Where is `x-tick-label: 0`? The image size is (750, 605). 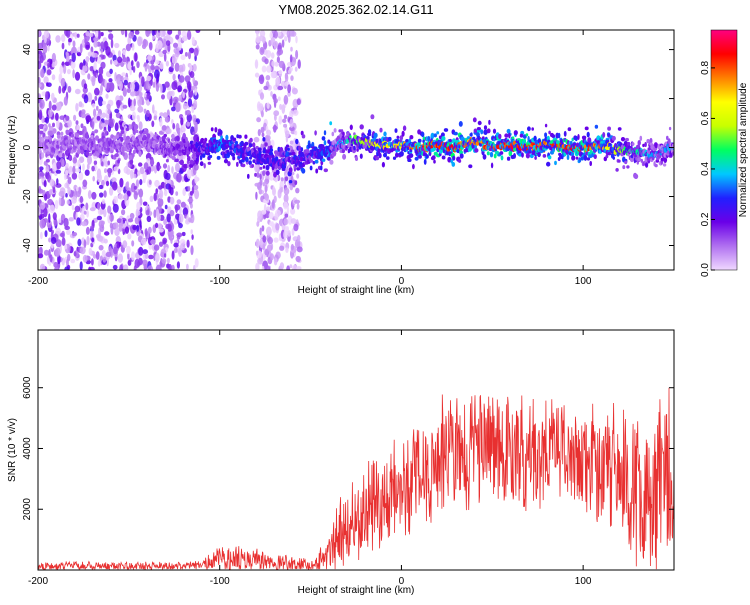
x-tick-label: 0 is located at coordinates (402, 581).